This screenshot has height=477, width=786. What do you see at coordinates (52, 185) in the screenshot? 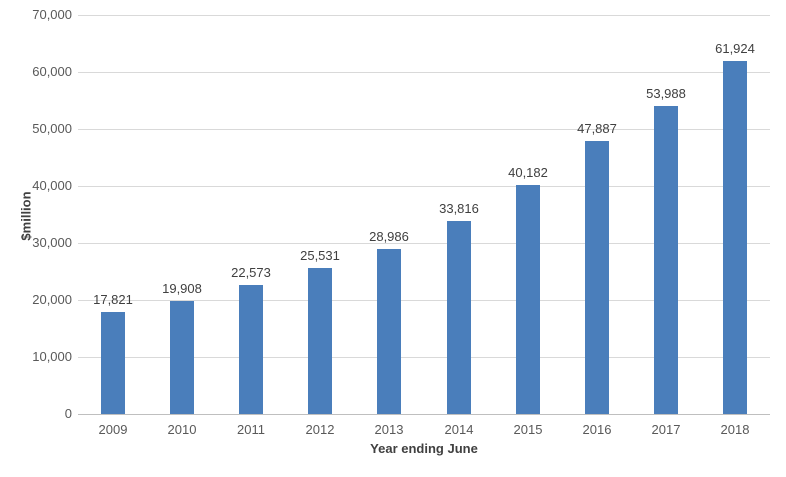
I see `y-tick-label: 40,000` at bounding box center [52, 185].